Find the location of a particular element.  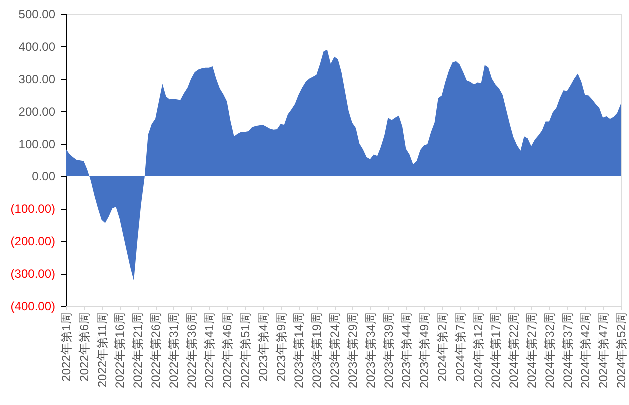

y-tick-label: 100.00 is located at coordinates (37, 144).